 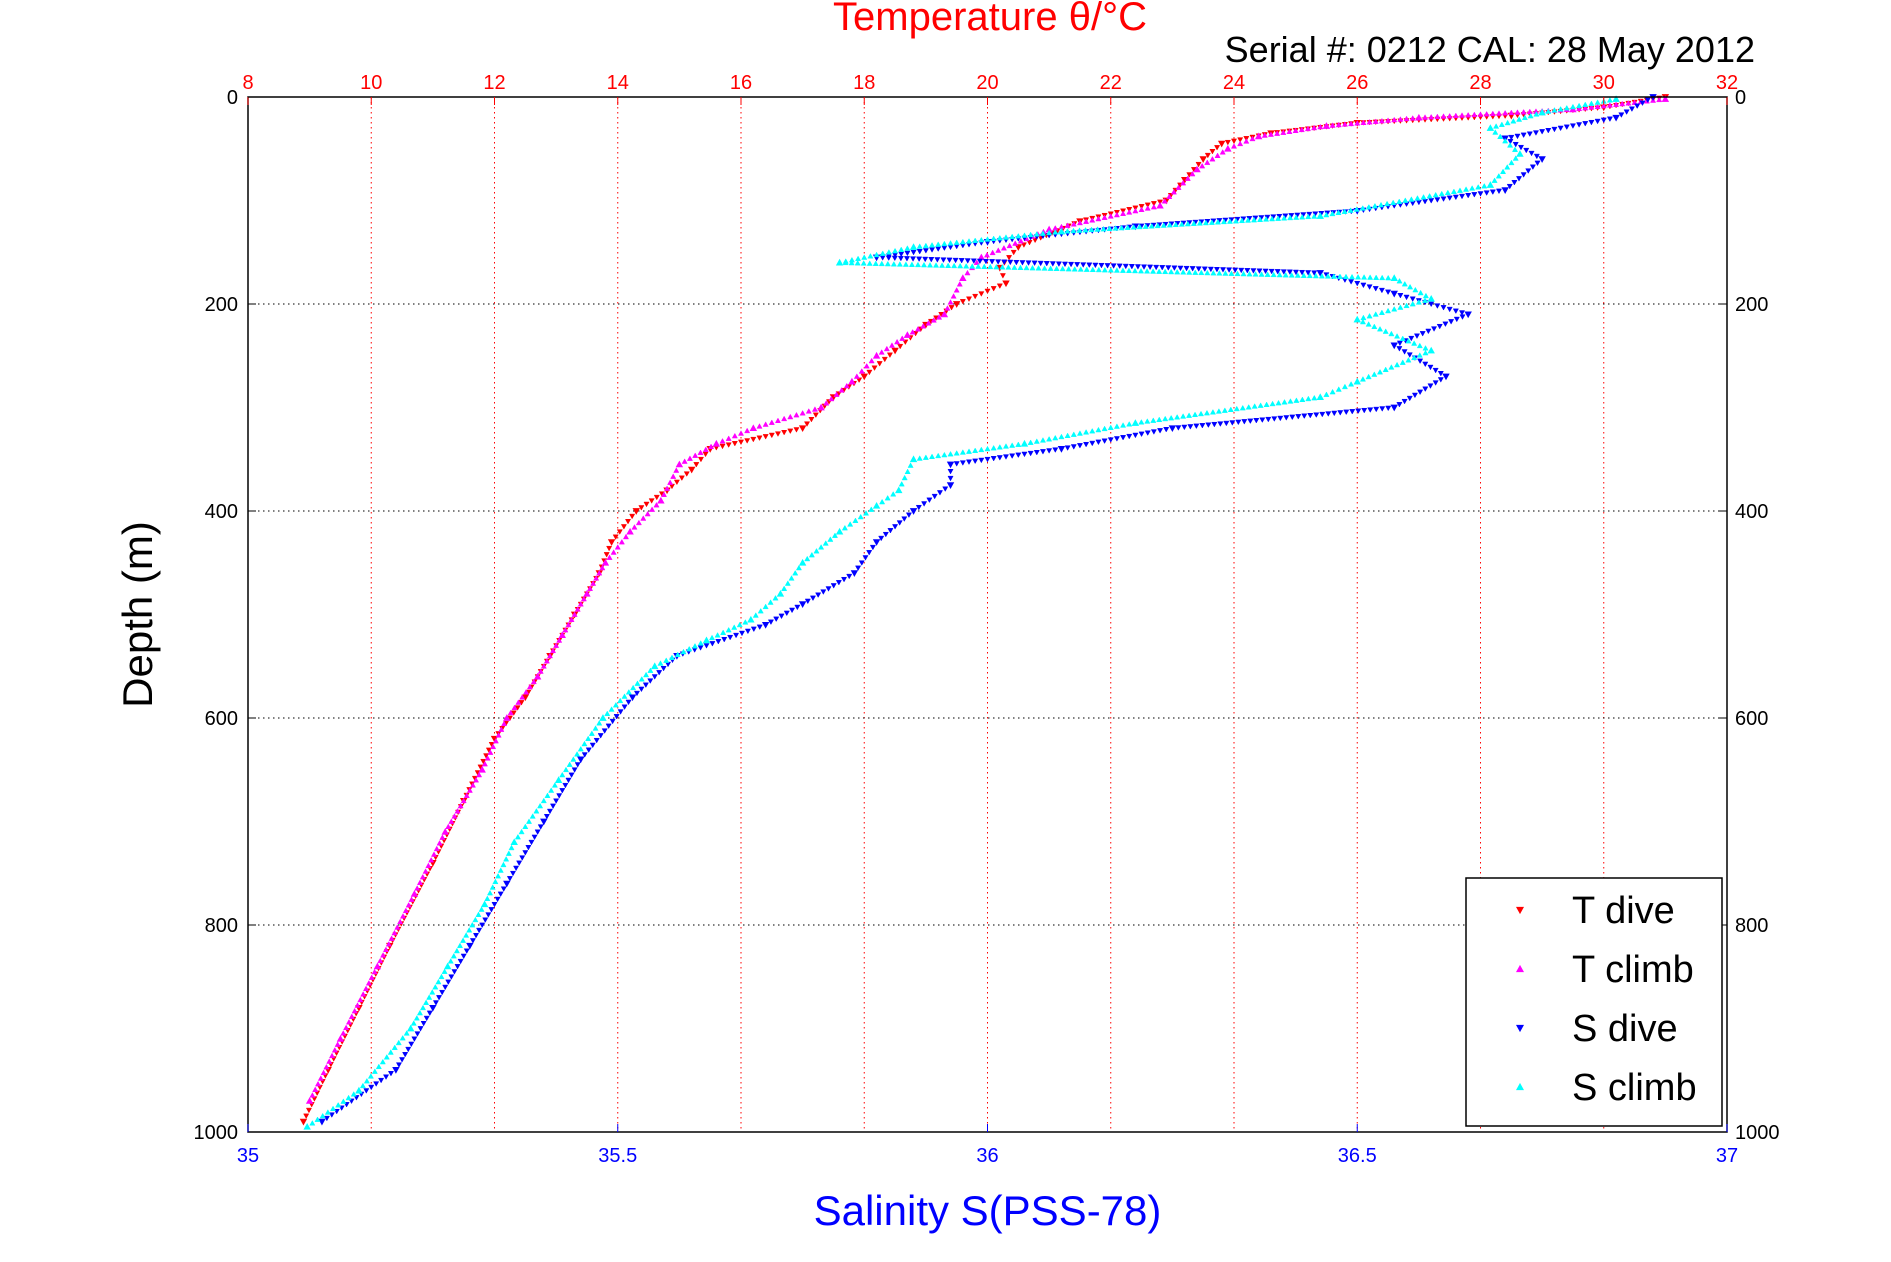 What do you see at coordinates (1604, 83) in the screenshot?
I see `temperature-tick-label: 30` at bounding box center [1604, 83].